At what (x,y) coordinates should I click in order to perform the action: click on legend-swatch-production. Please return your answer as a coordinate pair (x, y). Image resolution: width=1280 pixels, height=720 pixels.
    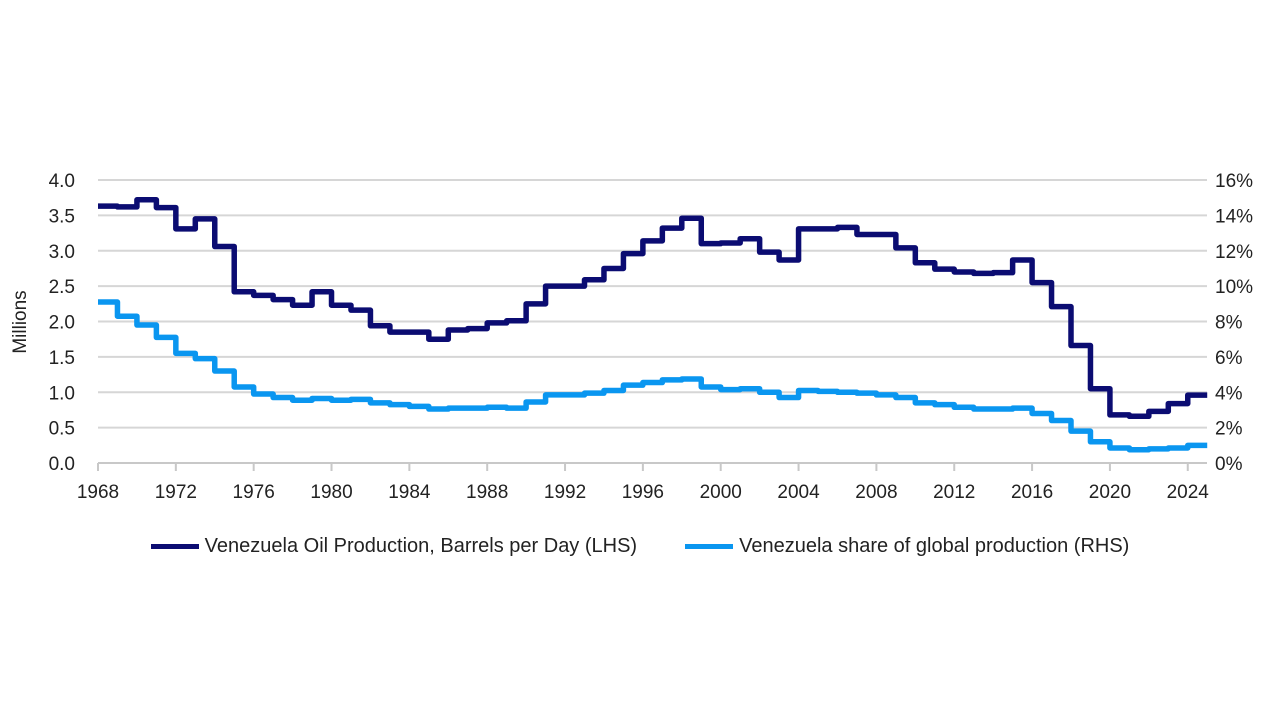
    Looking at the image, I should click on (174, 546).